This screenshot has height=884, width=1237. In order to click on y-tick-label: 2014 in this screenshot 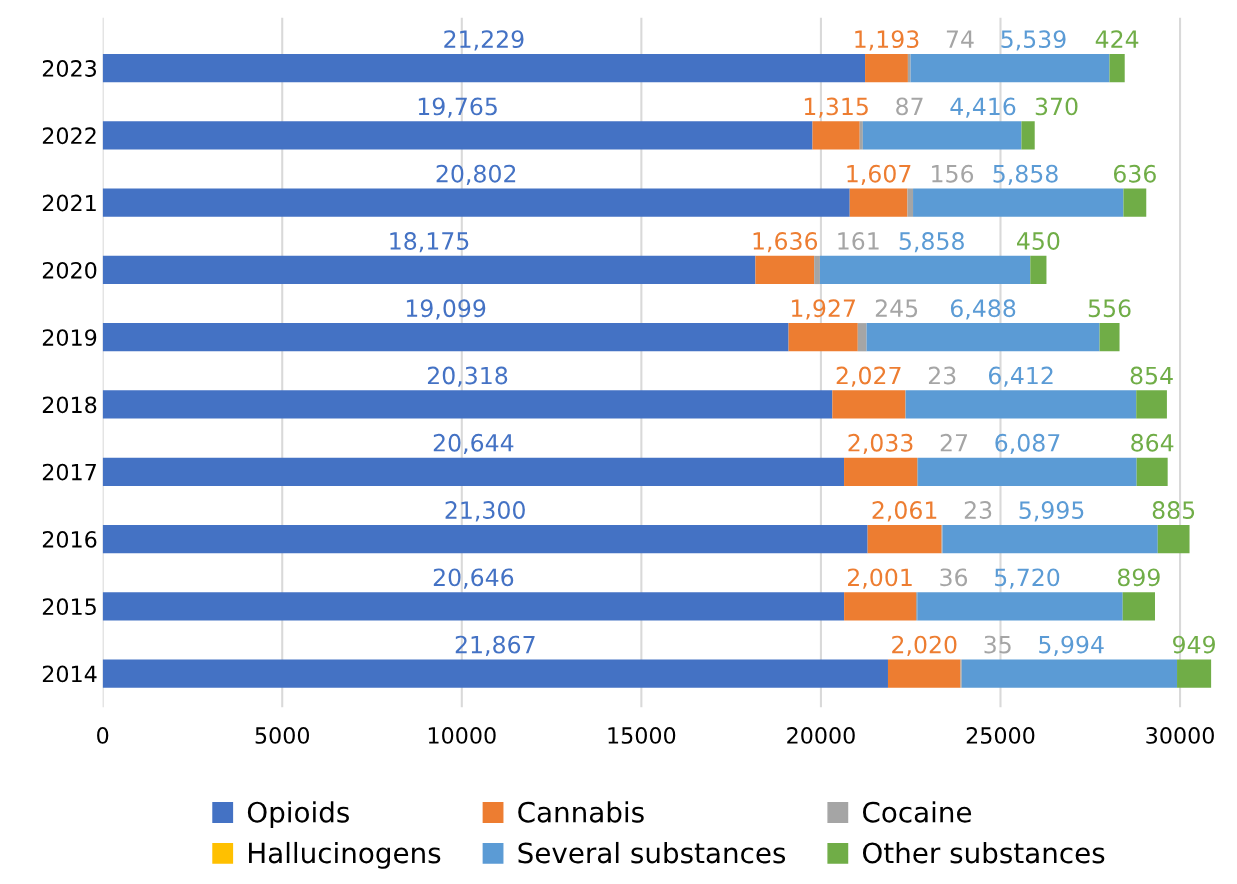, I will do `click(69, 674)`.